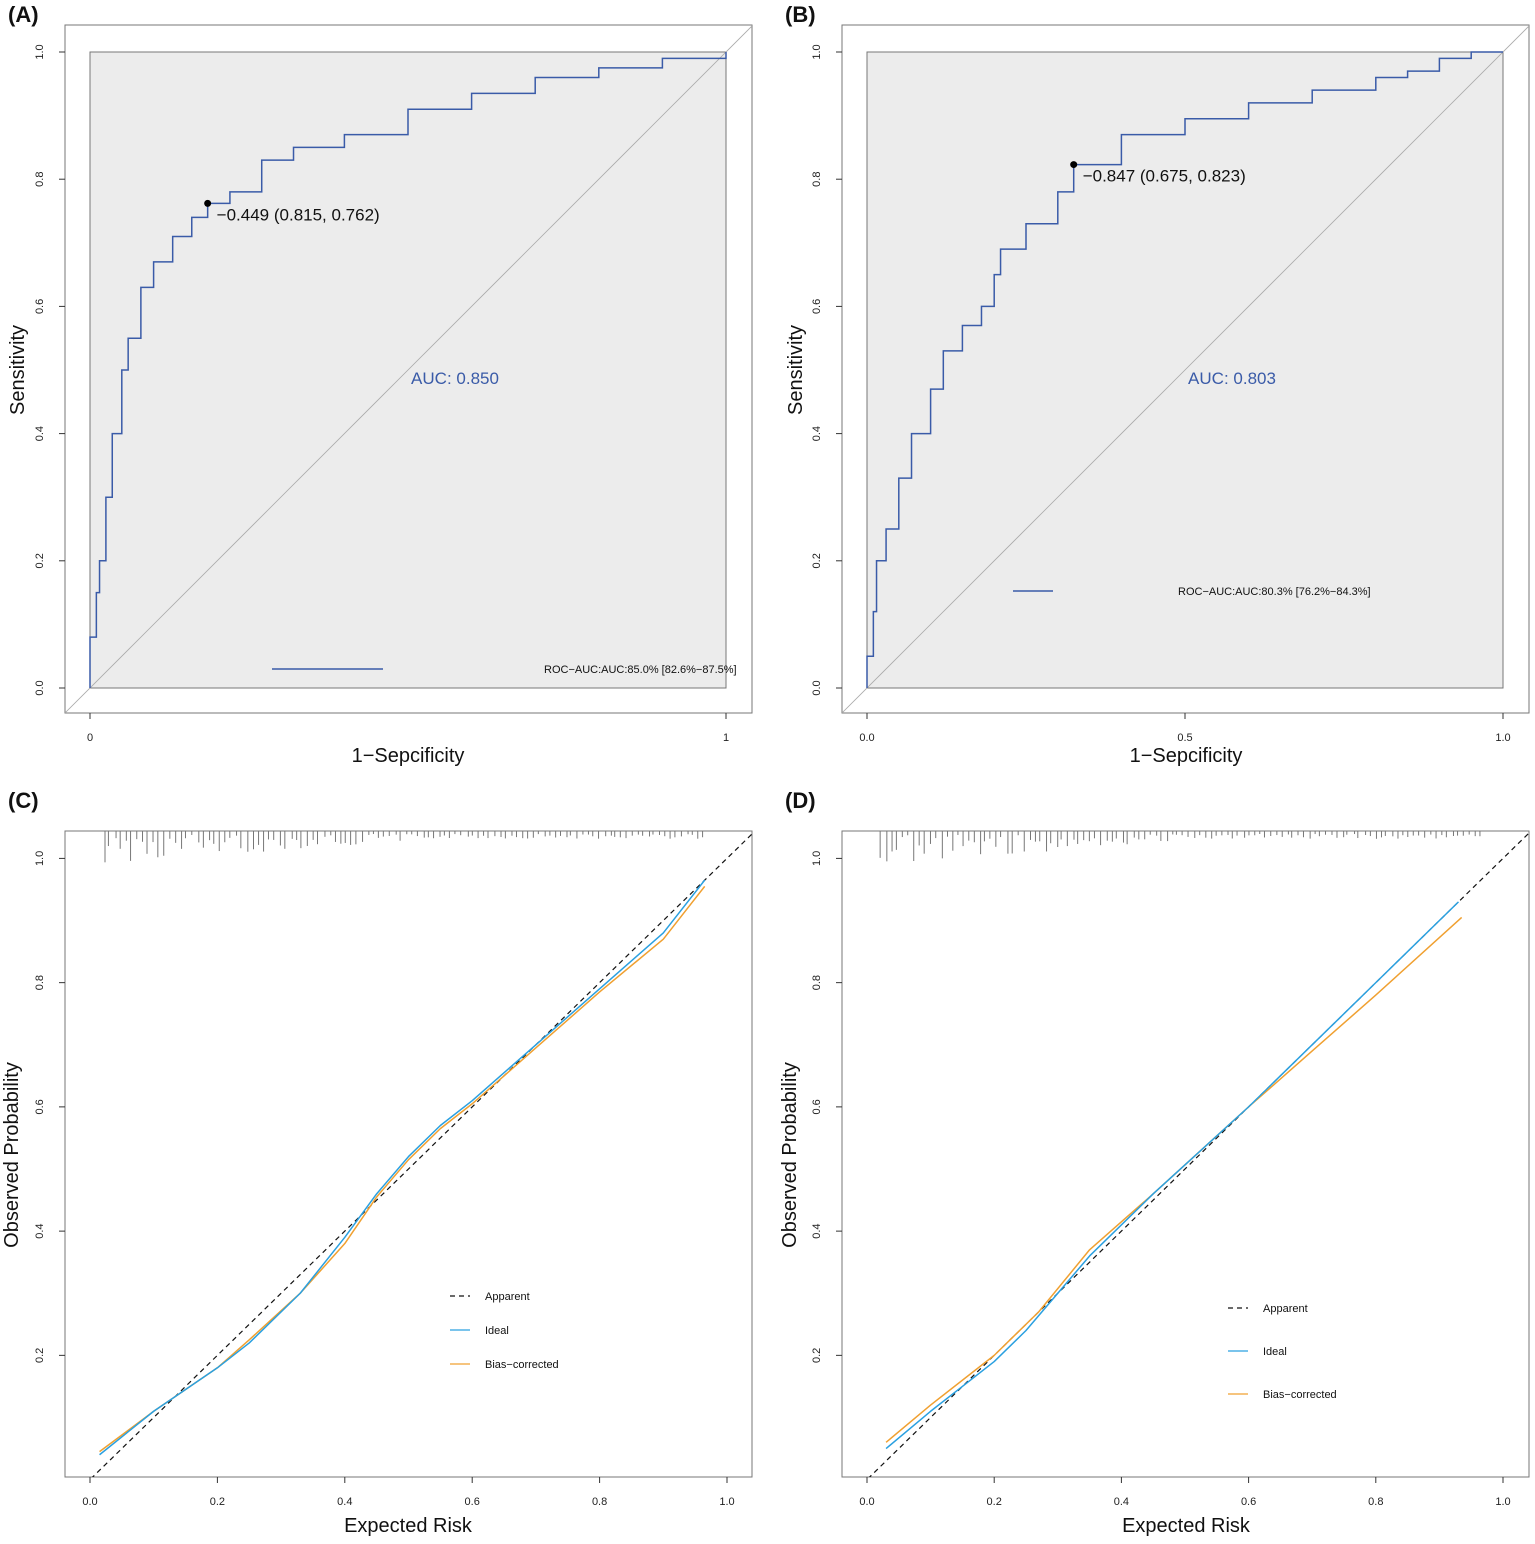 The image size is (1535, 1544). What do you see at coordinates (1274, 592) in the screenshot?
I see `legend-text: ROC−AUC:AUC:80.3% [76.2%−84.3%]` at bounding box center [1274, 592].